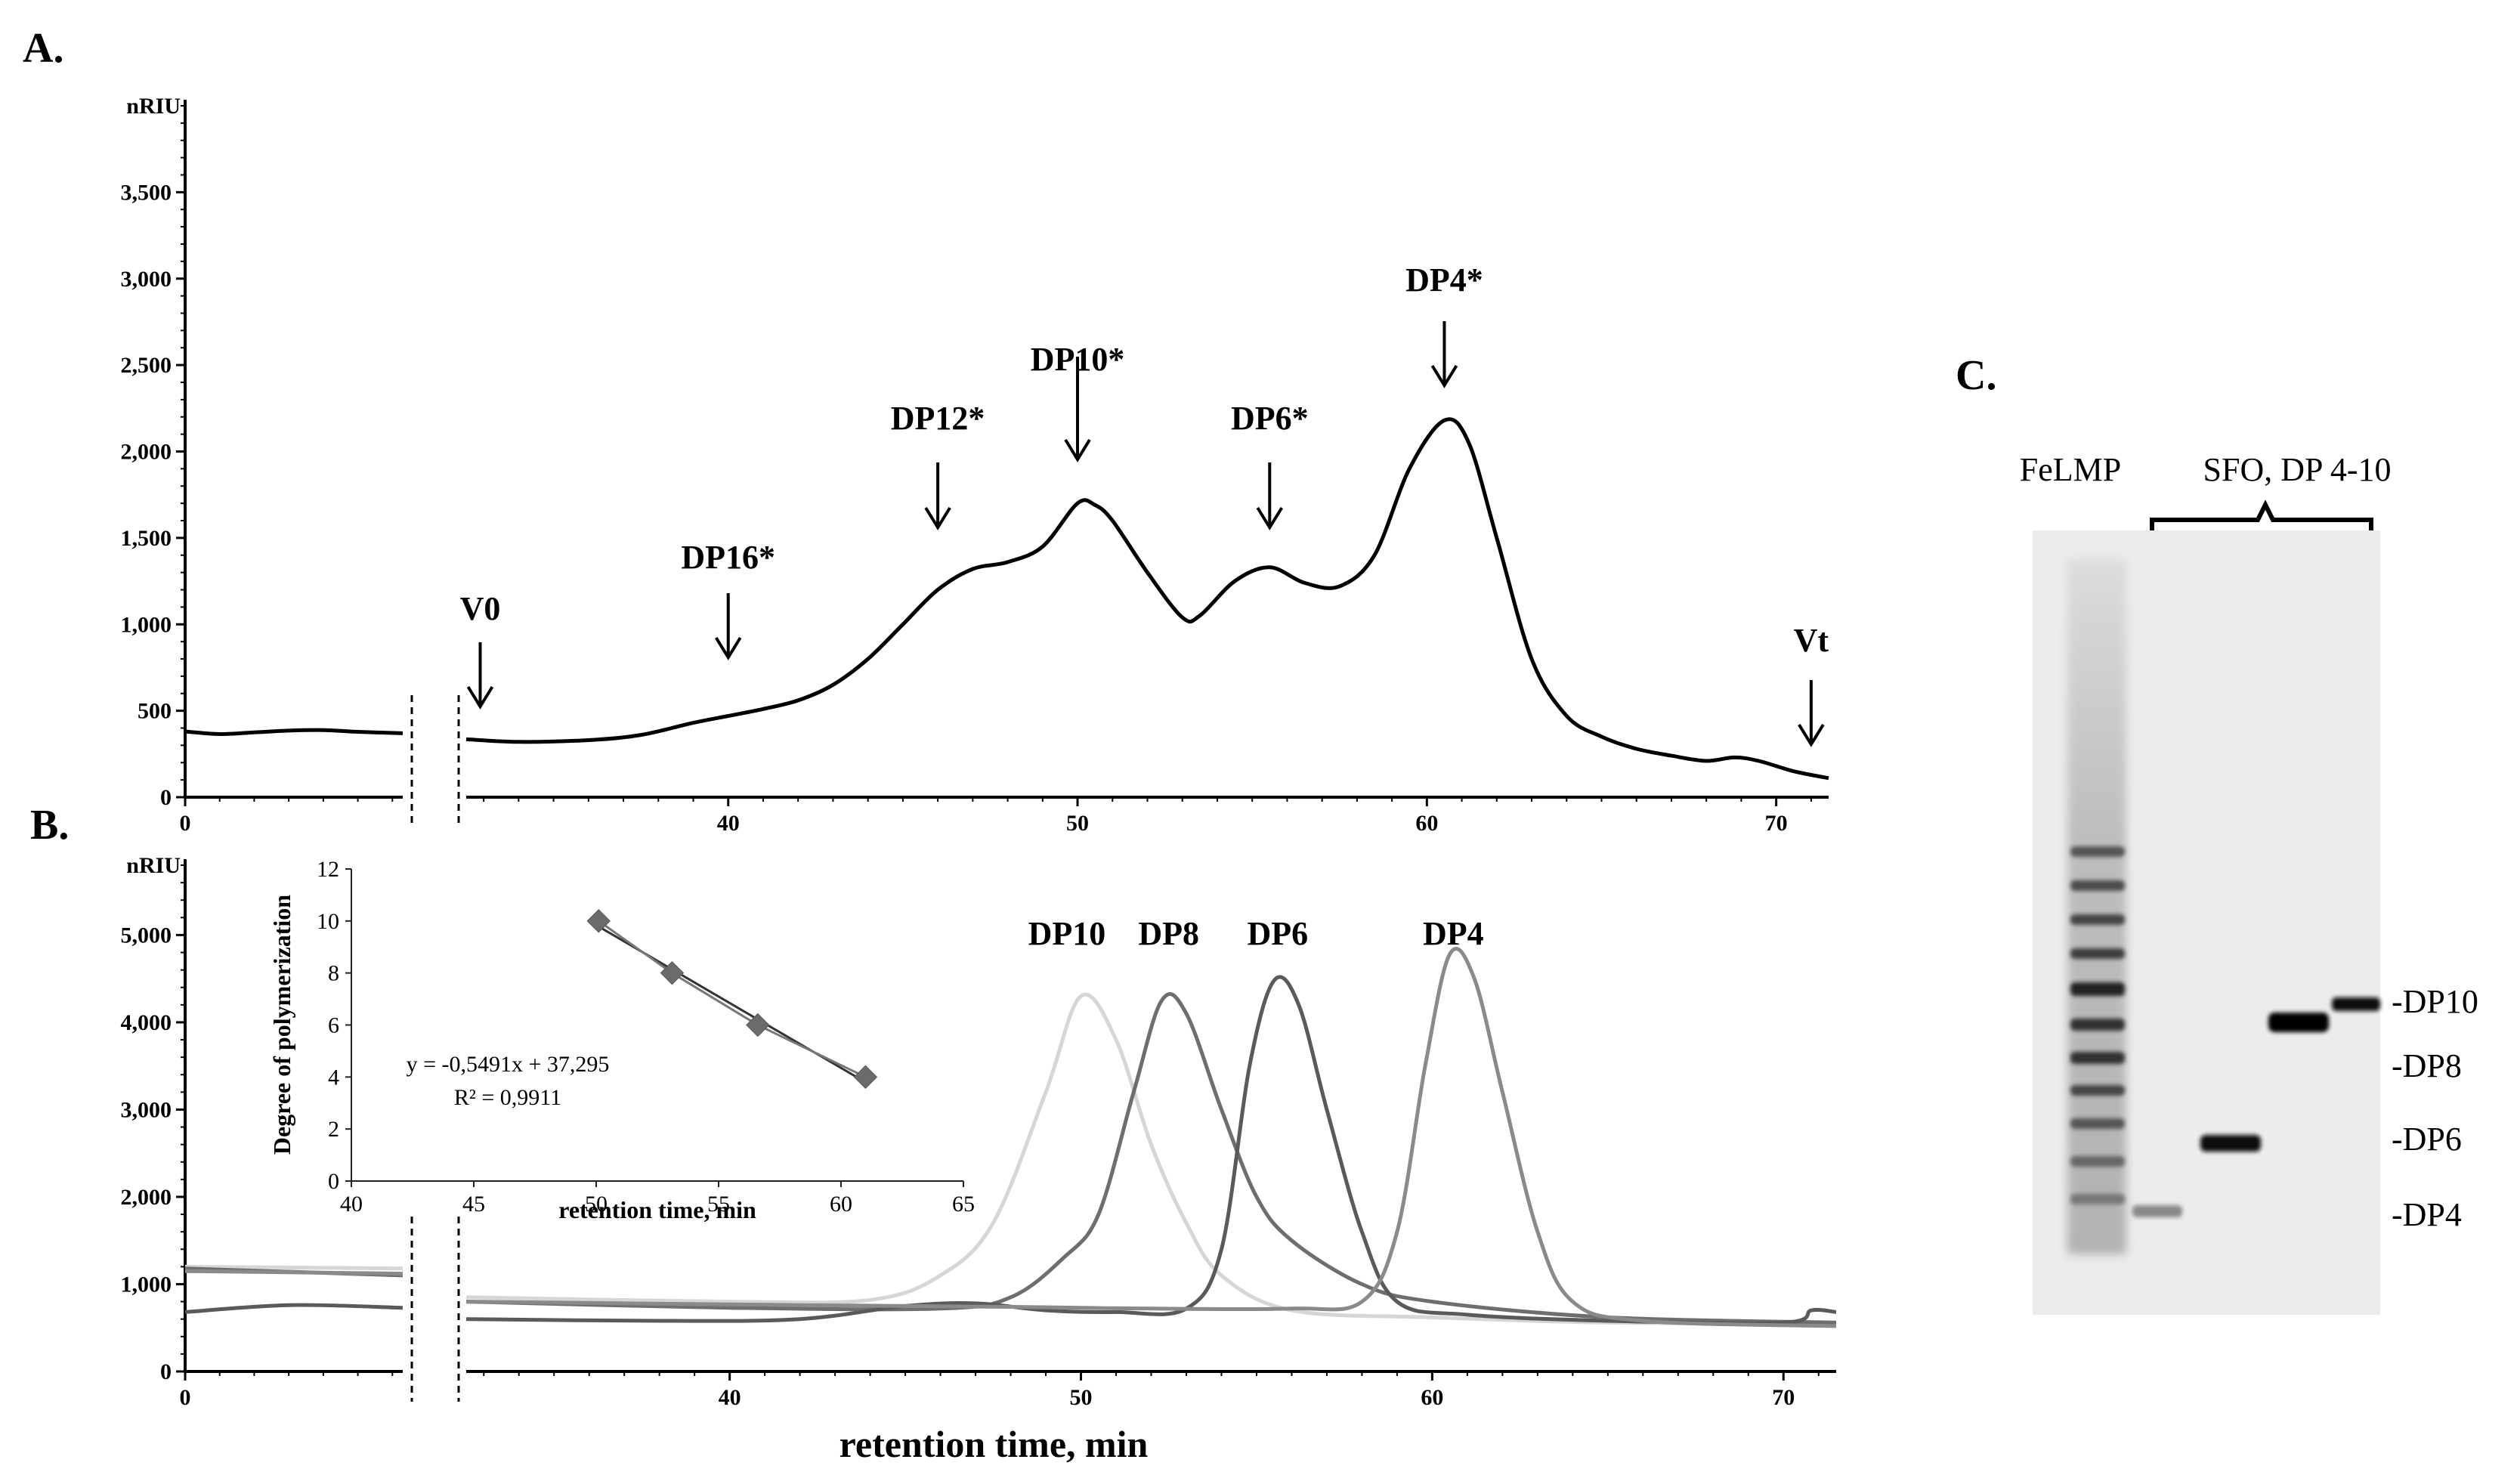  What do you see at coordinates (1444, 279) in the screenshot?
I see `annotation-dp4-label: DP4*` at bounding box center [1444, 279].